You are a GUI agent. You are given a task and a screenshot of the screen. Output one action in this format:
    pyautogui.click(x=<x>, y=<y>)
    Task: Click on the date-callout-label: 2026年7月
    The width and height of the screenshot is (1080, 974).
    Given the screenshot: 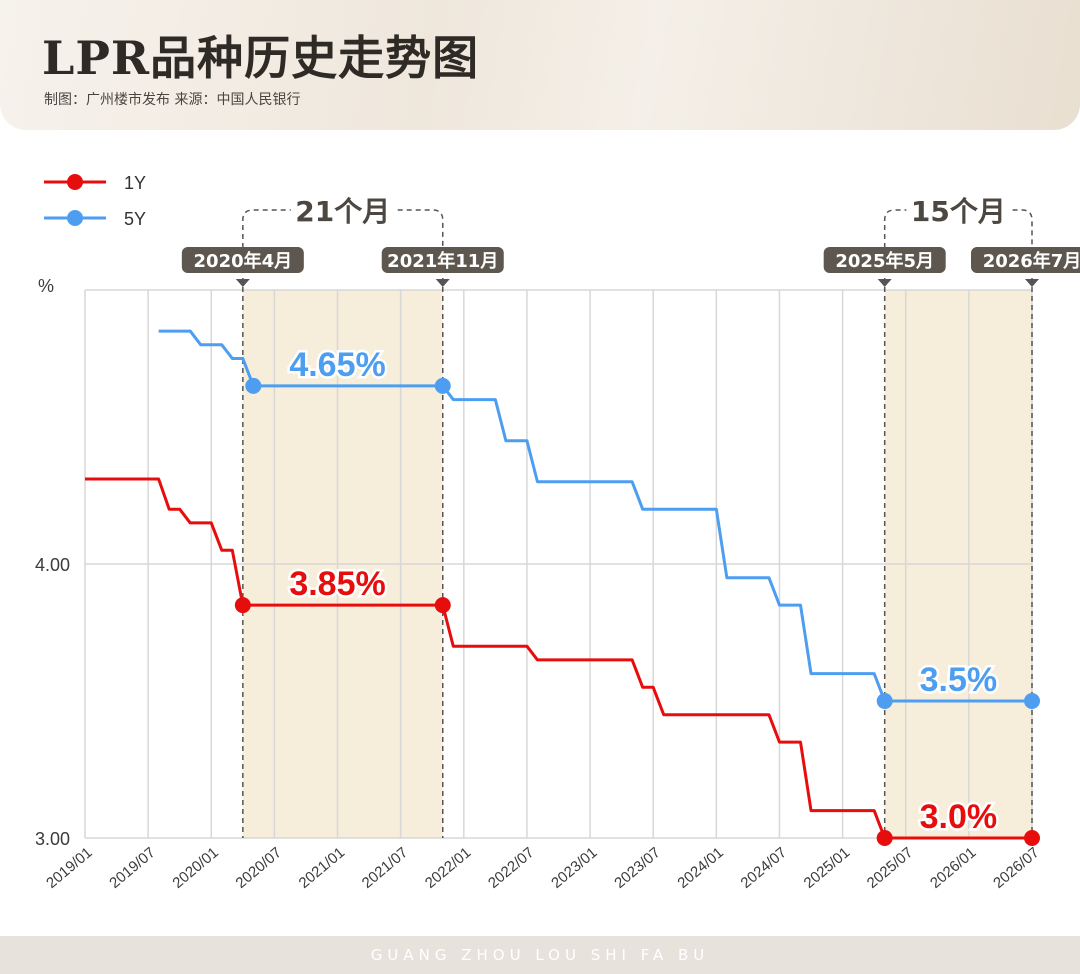 What is the action you would take?
    pyautogui.click(x=1031, y=261)
    